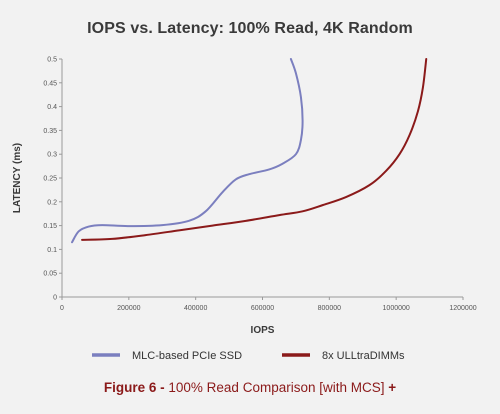 Image resolution: width=500 pixels, height=414 pixels. Describe the element at coordinates (52, 202) in the screenshot. I see `y-tick-label: 0.2` at that location.